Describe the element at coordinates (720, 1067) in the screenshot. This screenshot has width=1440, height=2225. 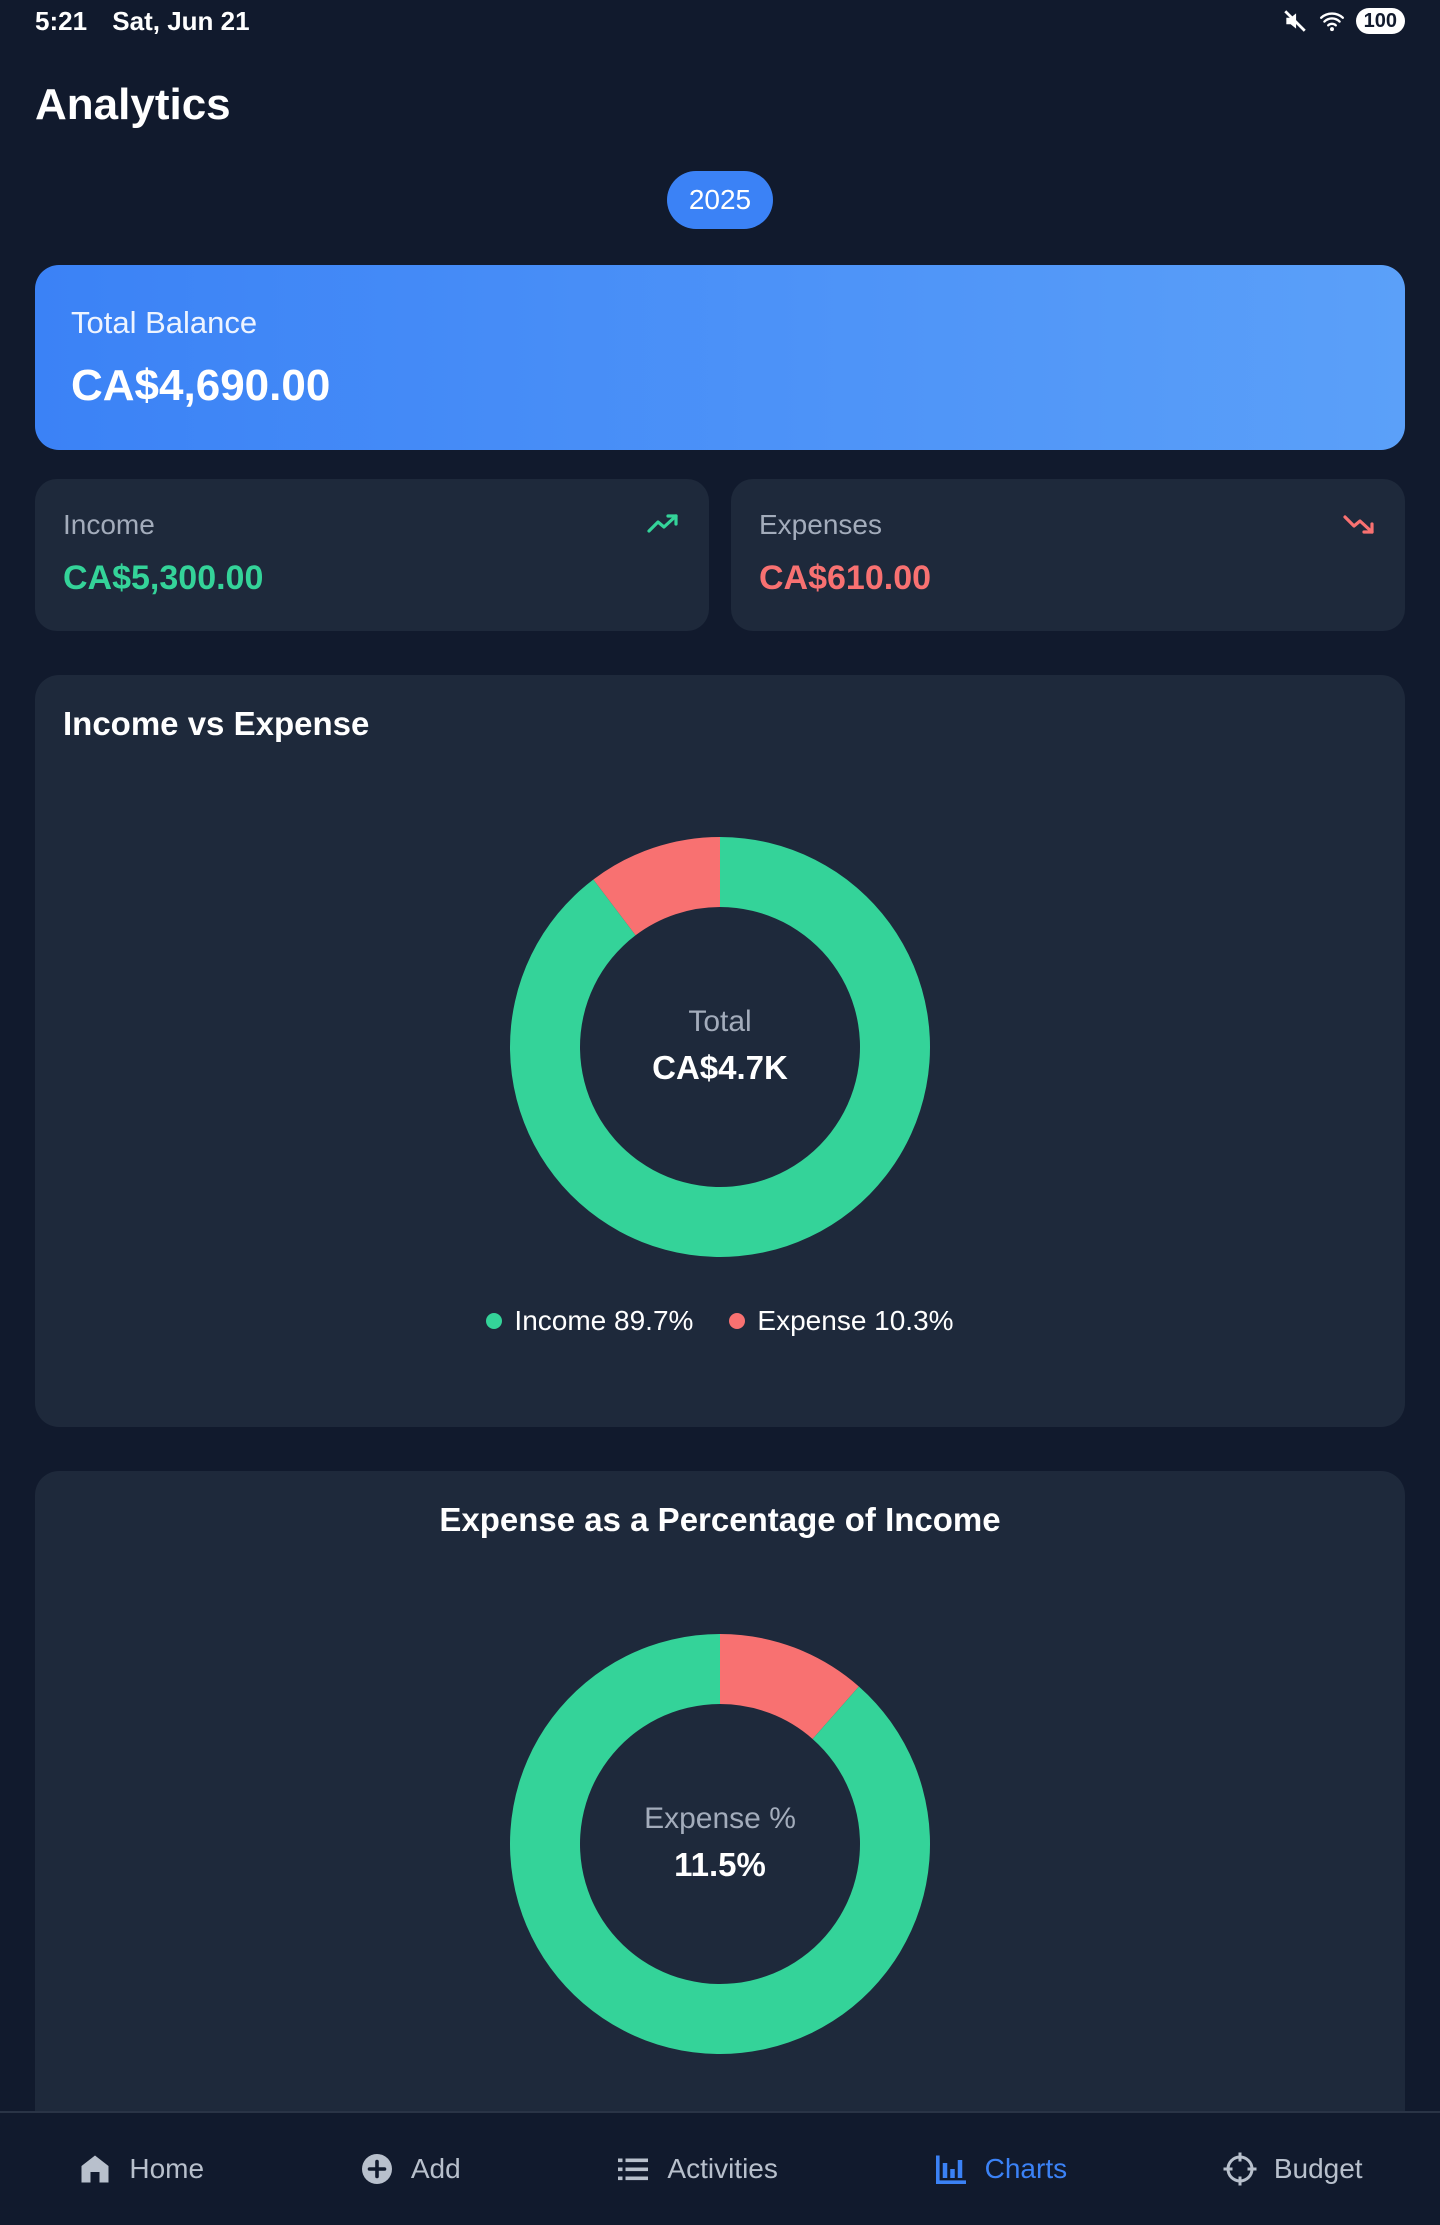
I see `donut-center-value: CA$4.7K` at that location.